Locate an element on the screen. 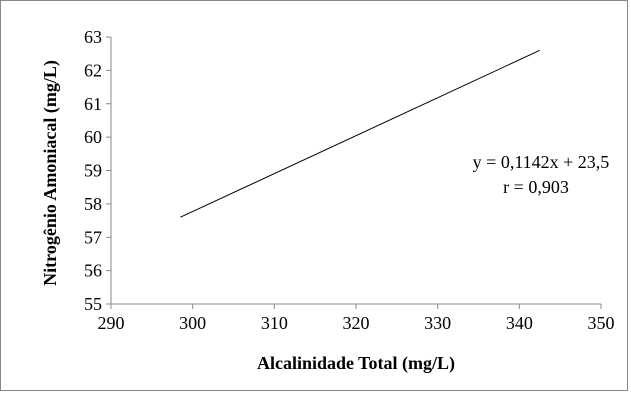  y-tick-label: 61 is located at coordinates (93, 104).